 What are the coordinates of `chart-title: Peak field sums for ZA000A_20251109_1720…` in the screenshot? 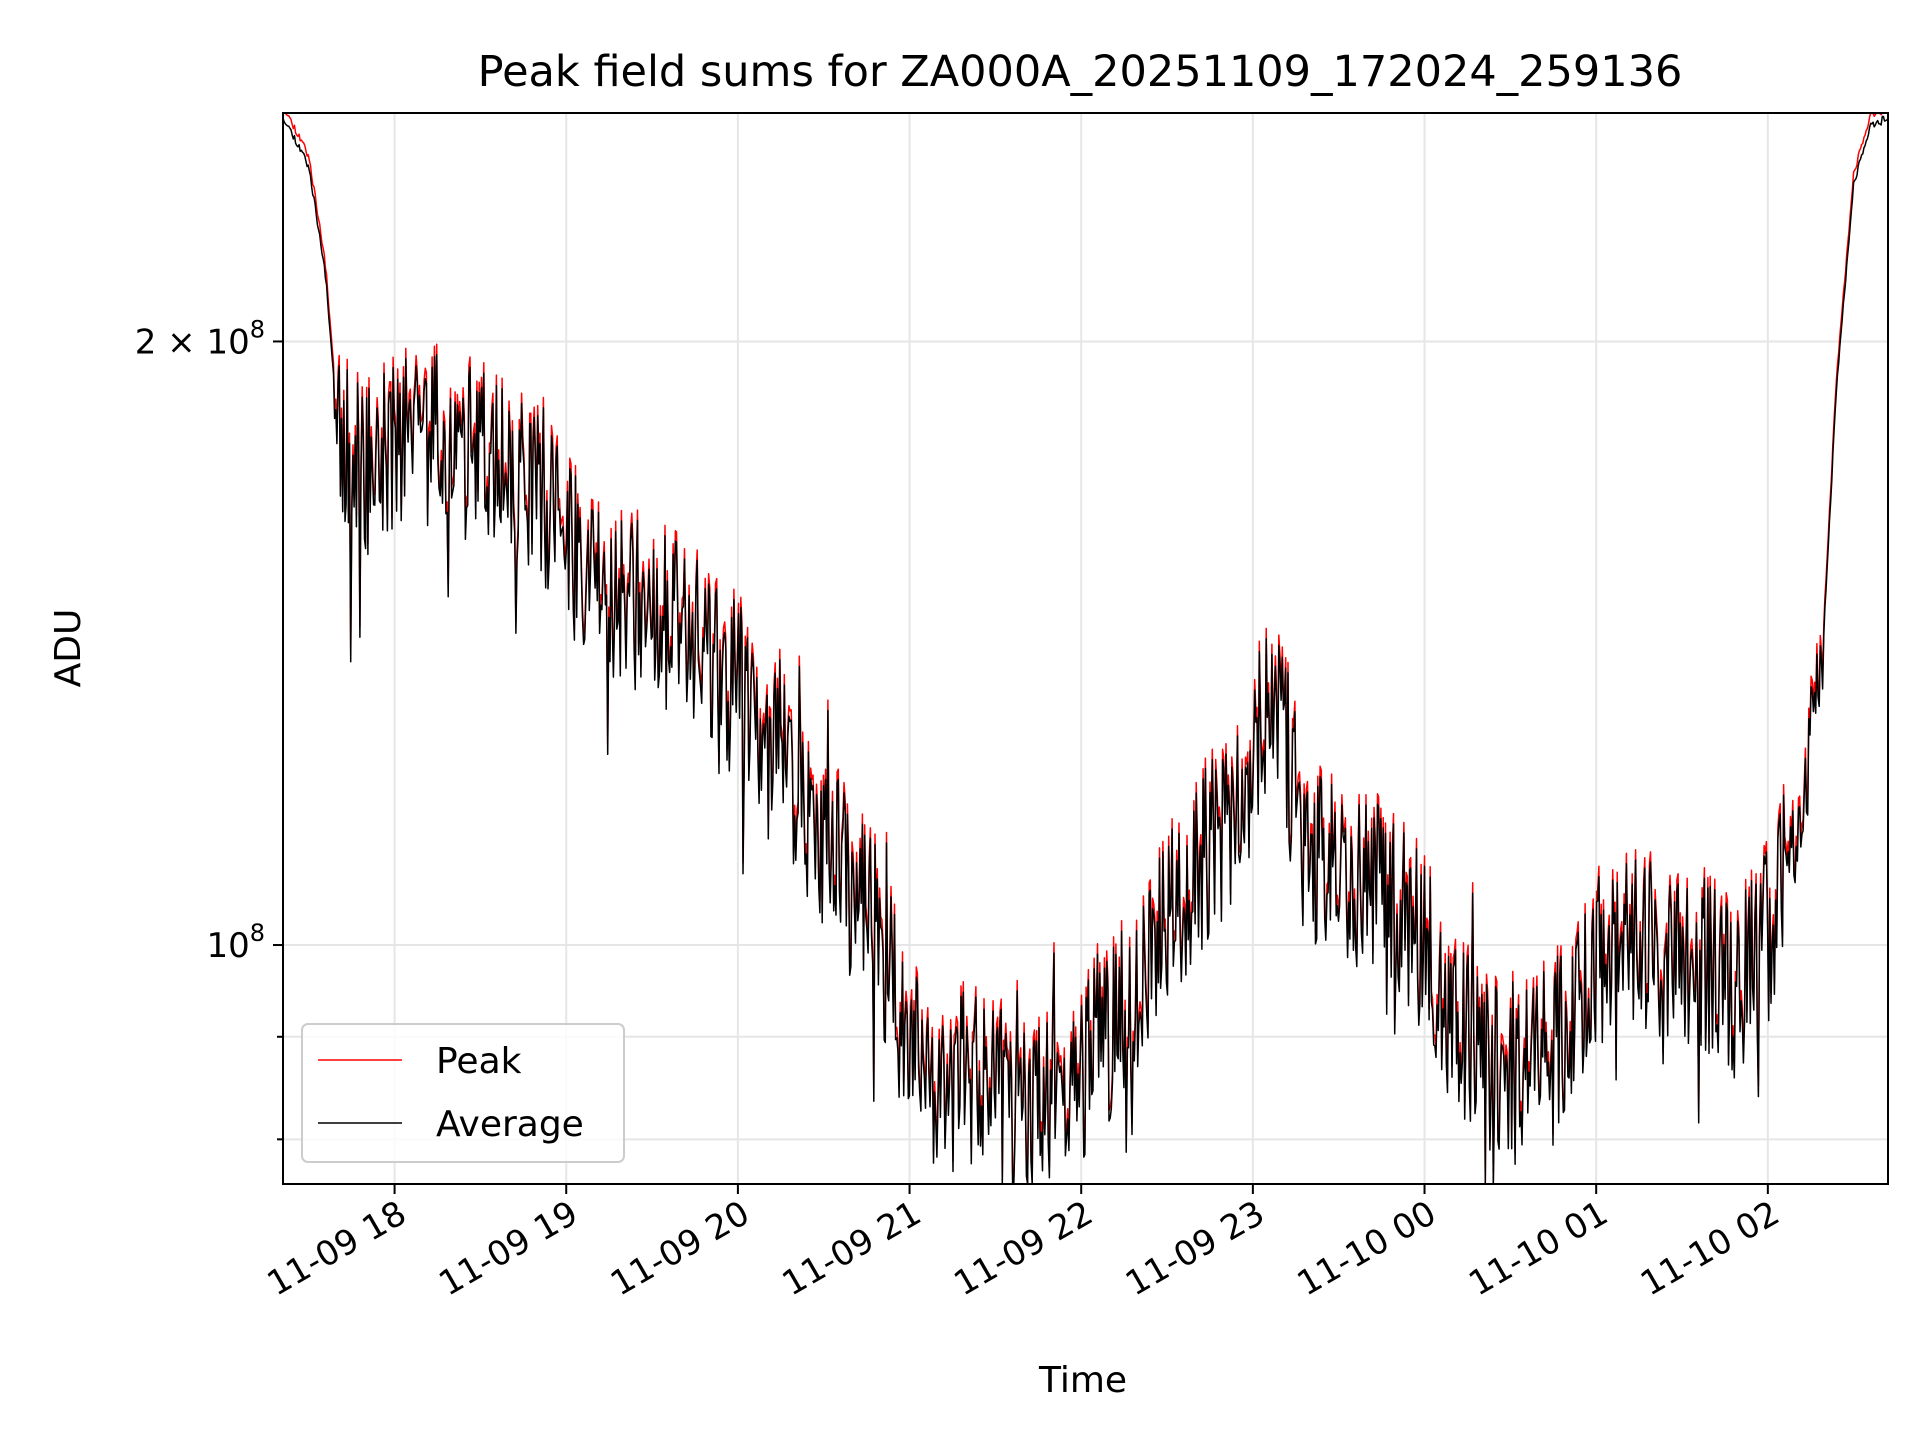 It's located at (1080, 72).